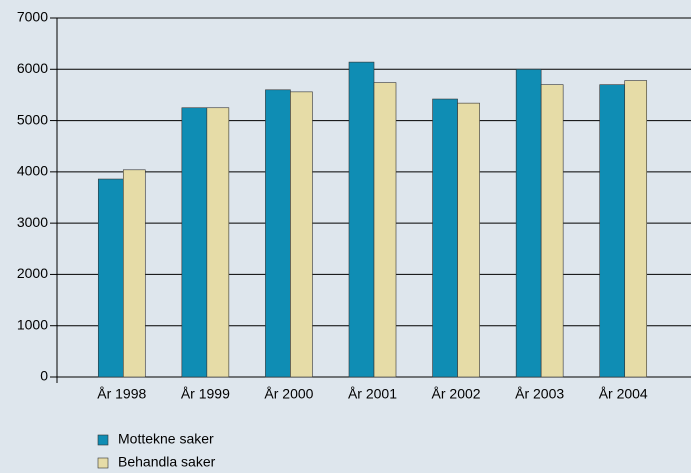 This screenshot has width=691, height=473. Describe the element at coordinates (32, 17) in the screenshot. I see `y-tick-label: 7000` at that location.